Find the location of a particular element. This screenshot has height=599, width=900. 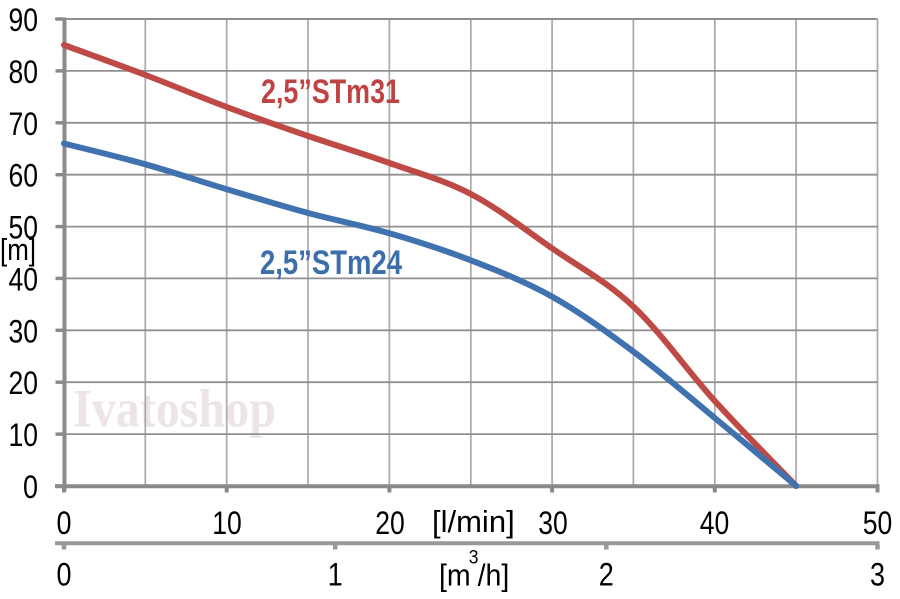

svg-text: 1 is located at coordinates (335, 575).